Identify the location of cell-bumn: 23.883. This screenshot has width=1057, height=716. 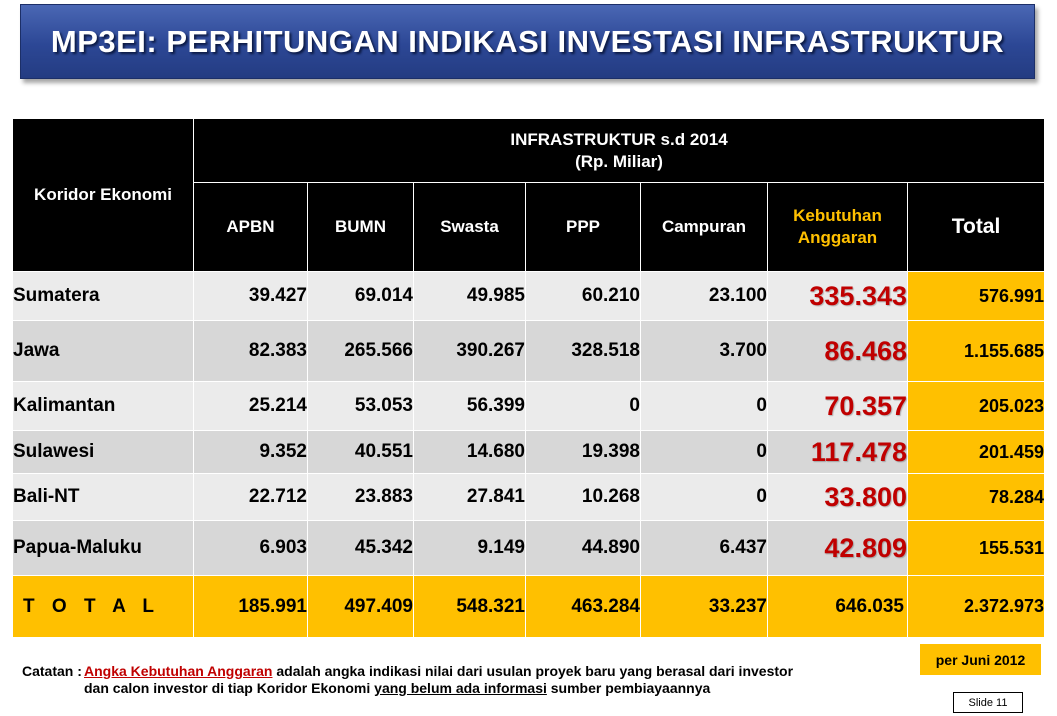
(360, 497).